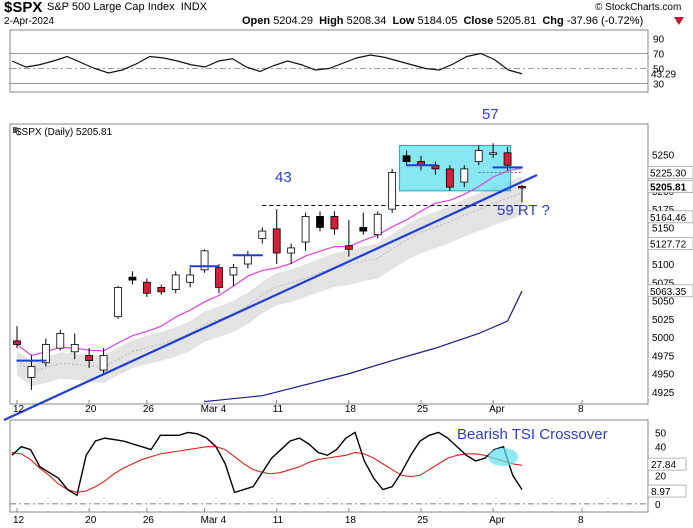  What do you see at coordinates (663, 155) in the screenshot?
I see `price-tick-label-5250: 5250` at bounding box center [663, 155].